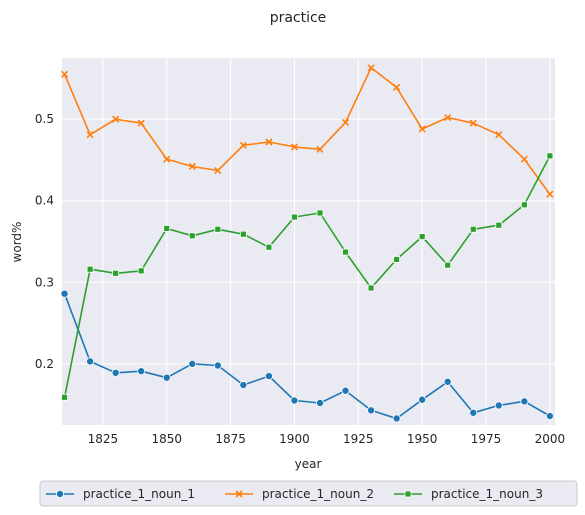  What do you see at coordinates (139, 494) in the screenshot?
I see `legend-label: practice_1_noun_1` at bounding box center [139, 494].